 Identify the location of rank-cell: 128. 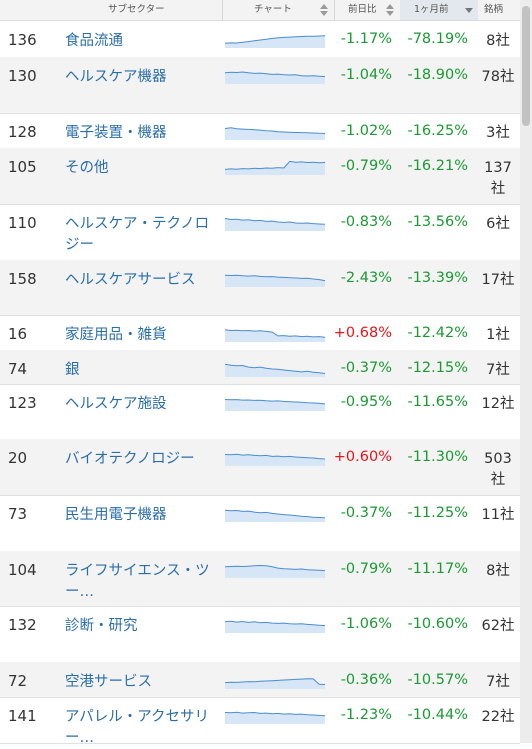
(22, 132).